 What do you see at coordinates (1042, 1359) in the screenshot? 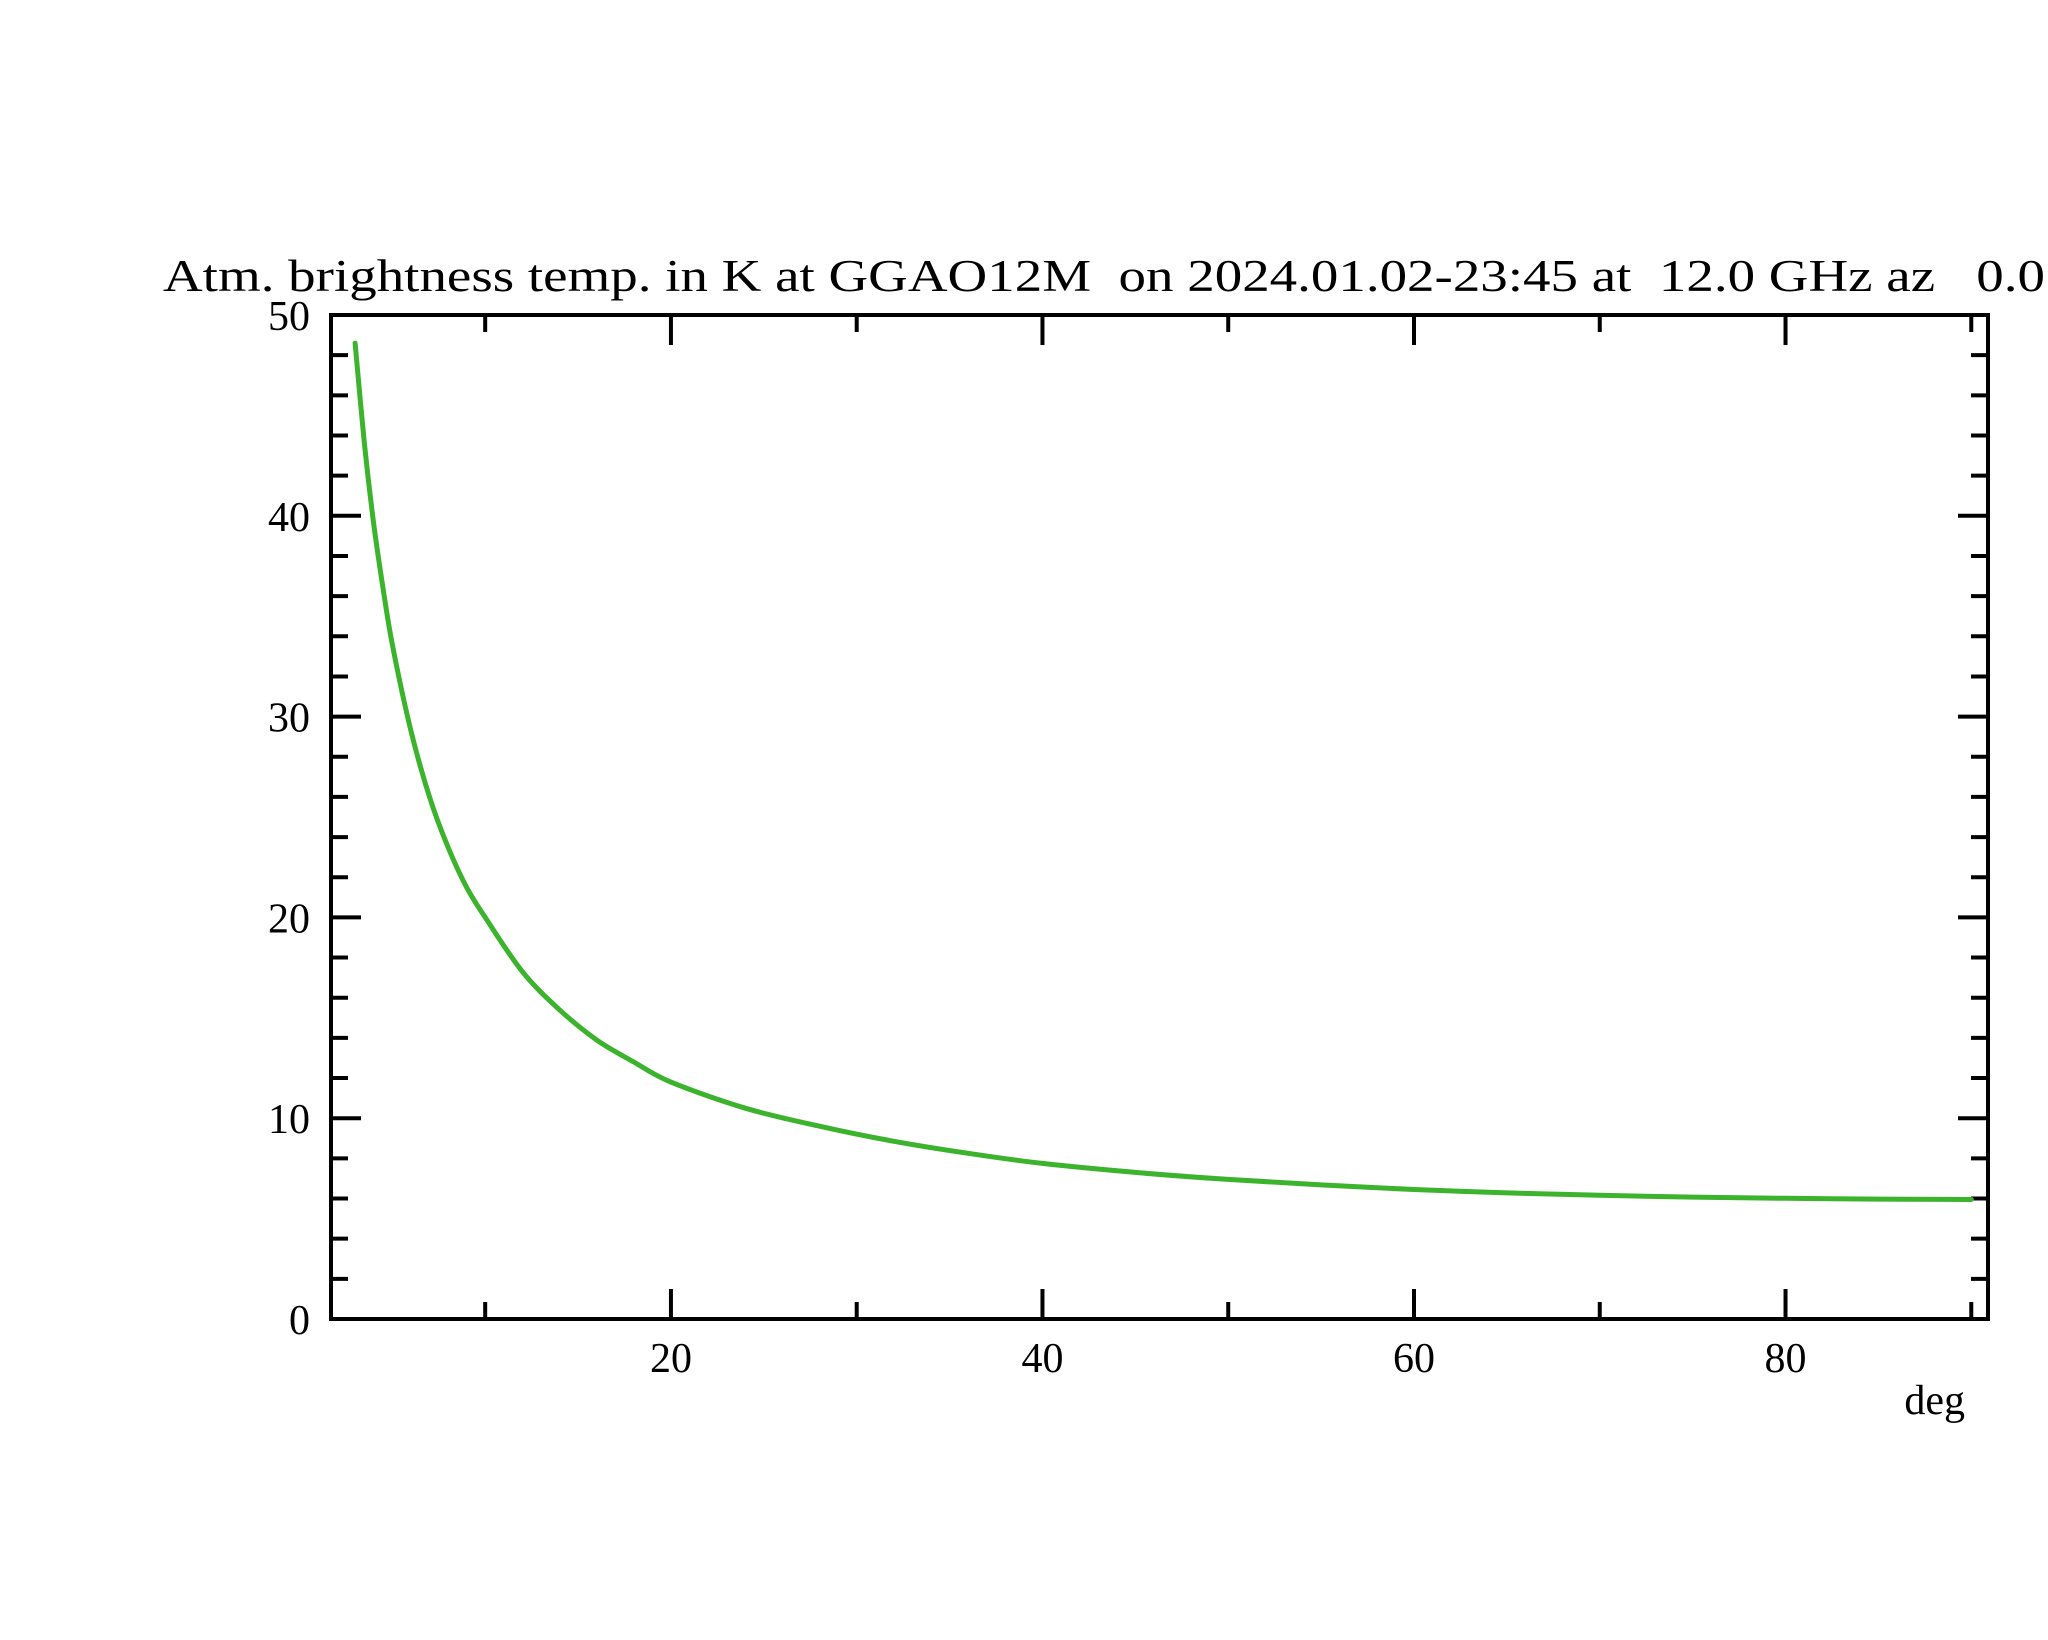
I see `x-tick-label: 40` at bounding box center [1042, 1359].